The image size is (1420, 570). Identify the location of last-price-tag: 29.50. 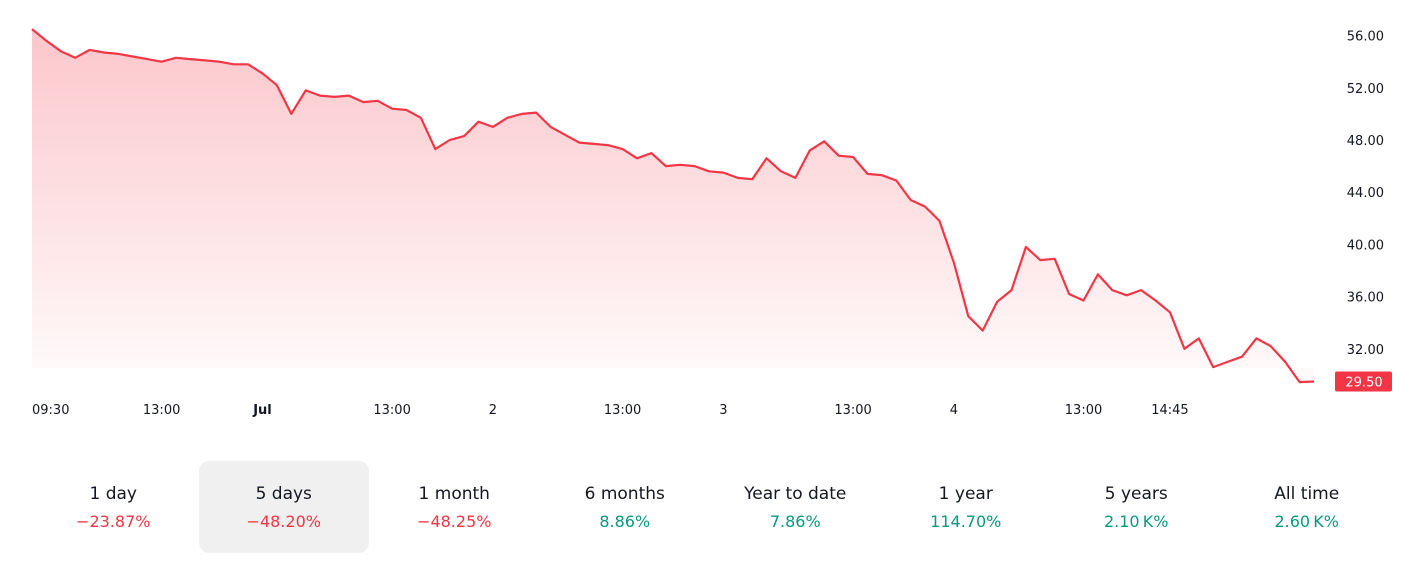
(1363, 381).